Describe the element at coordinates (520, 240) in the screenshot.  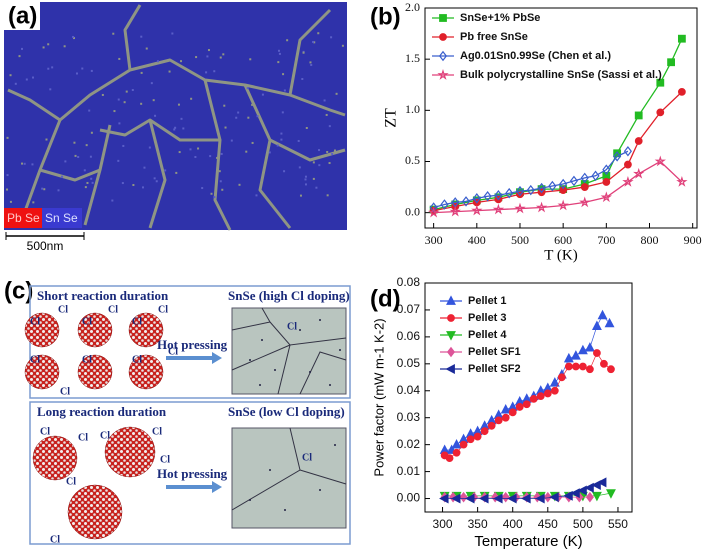
I see `x-tick-label: 500` at that location.